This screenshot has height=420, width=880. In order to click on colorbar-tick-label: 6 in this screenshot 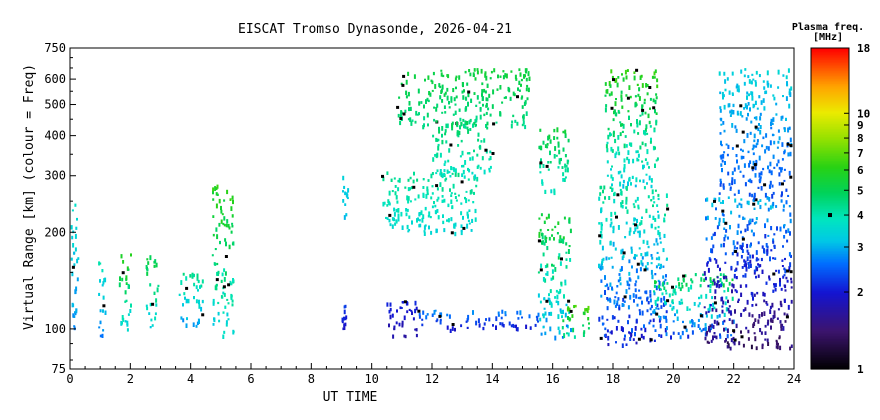, I will do `click(860, 170)`.